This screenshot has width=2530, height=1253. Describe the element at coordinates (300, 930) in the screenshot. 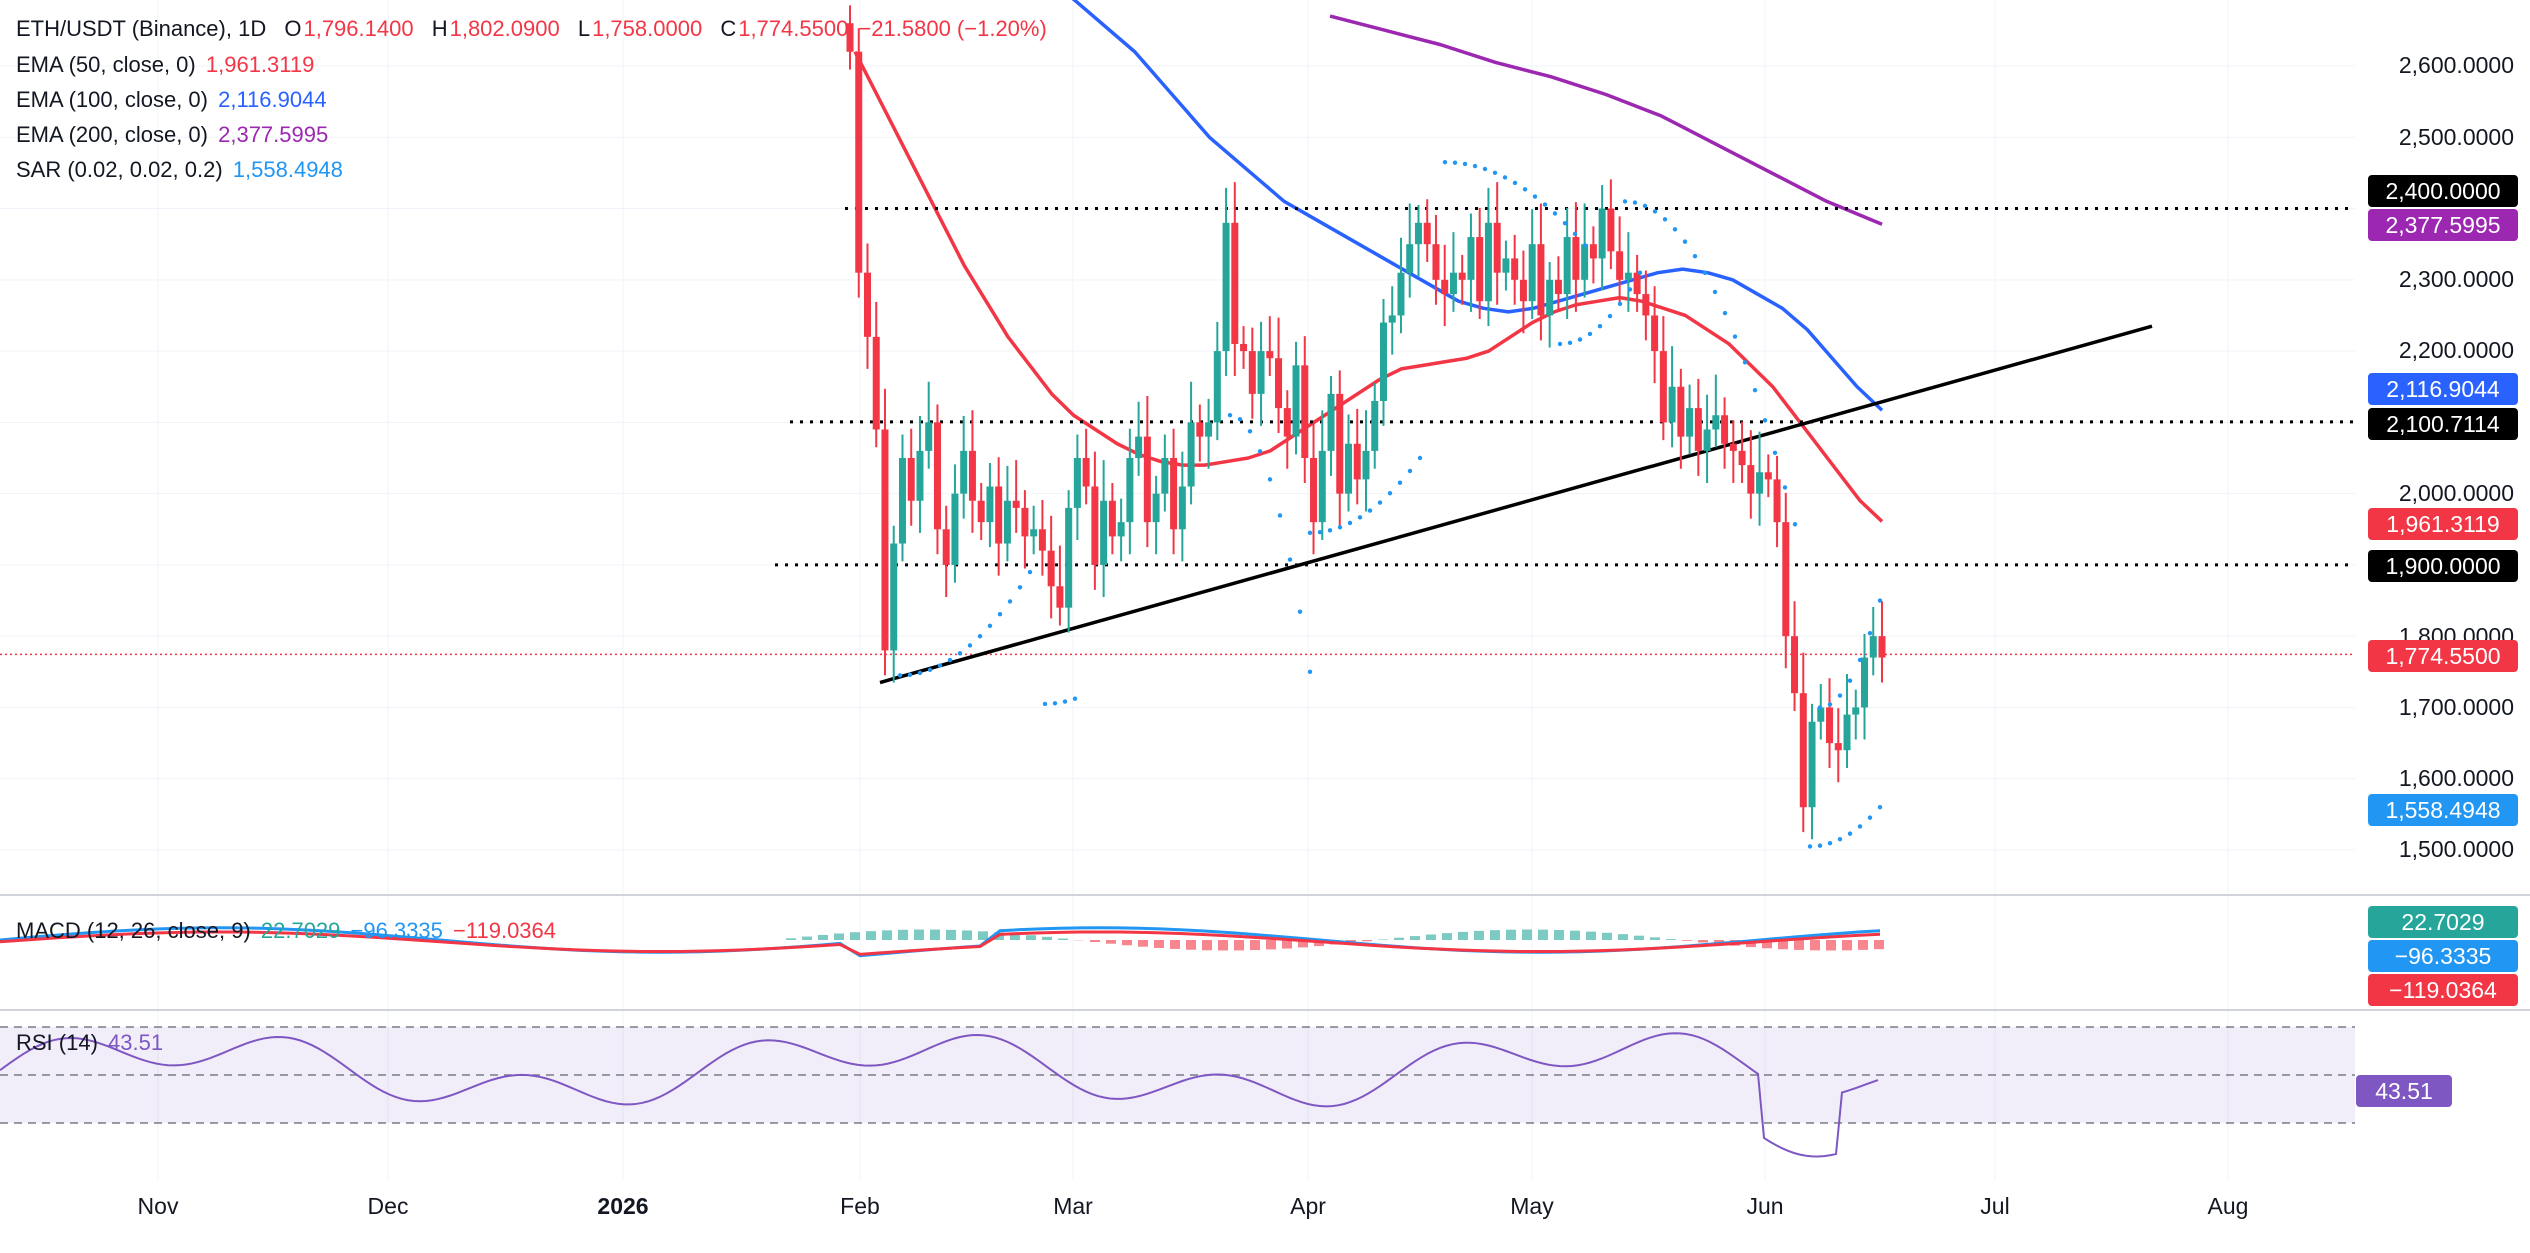

I see `macd-hist-value: 22.7029` at that location.